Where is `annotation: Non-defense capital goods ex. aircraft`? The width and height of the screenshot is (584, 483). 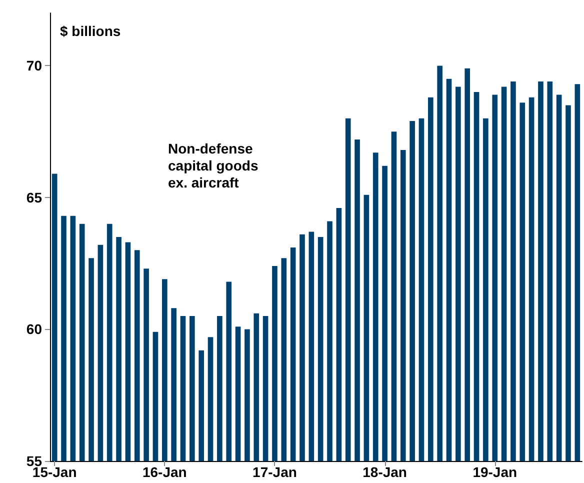 annotation: Non-defense capital goods ex. aircraft is located at coordinates (213, 165).